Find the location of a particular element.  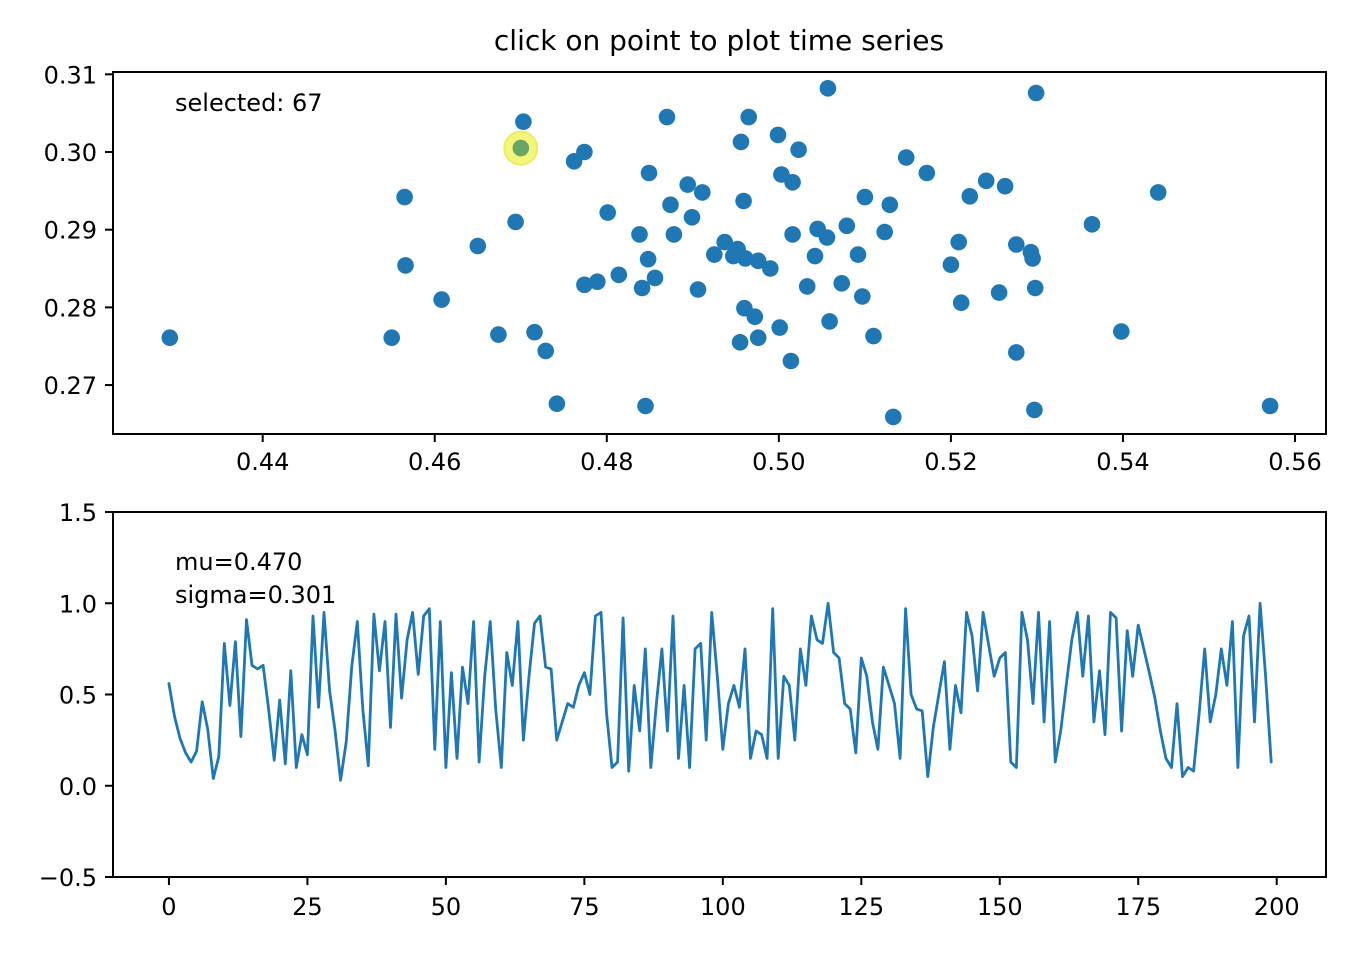

timeseries-x-tick-label: 0 is located at coordinates (168, 907).